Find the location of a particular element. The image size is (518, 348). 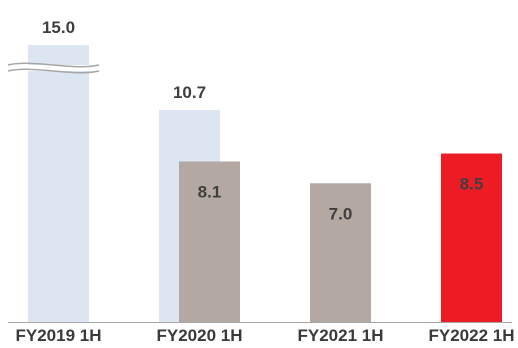

data-label-current-2: 7.0 is located at coordinates (341, 213).